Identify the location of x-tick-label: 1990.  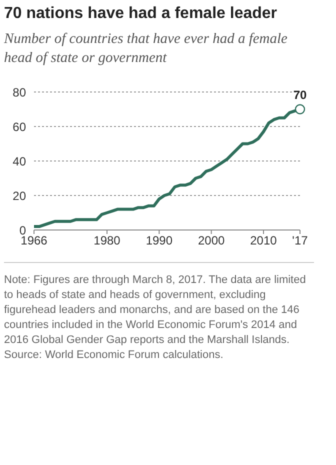
(159, 241).